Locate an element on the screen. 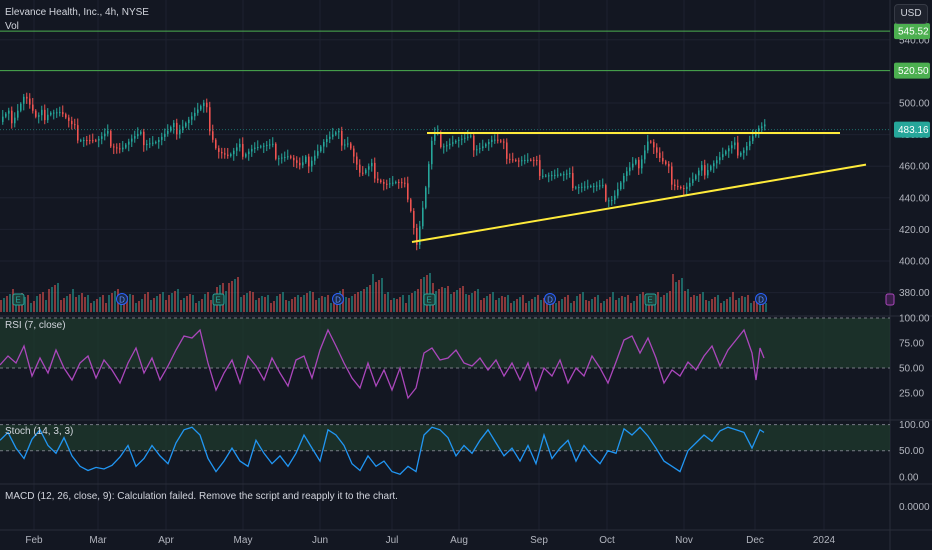 Image resolution: width=932 pixels, height=550 pixels. earnings-marker-label: E is located at coordinates (17, 300).